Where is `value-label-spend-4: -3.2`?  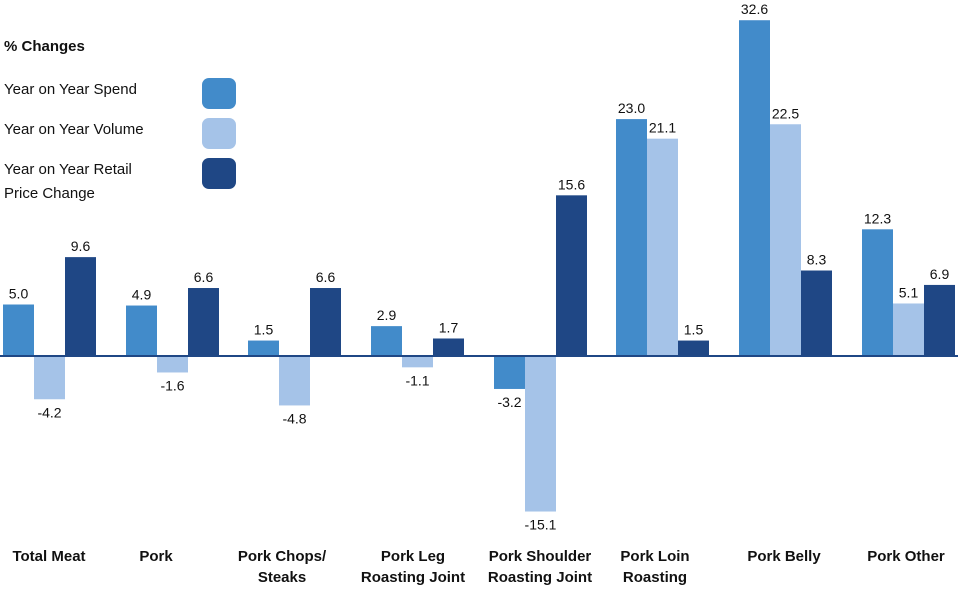
value-label-spend-4: -3.2 is located at coordinates (509, 402).